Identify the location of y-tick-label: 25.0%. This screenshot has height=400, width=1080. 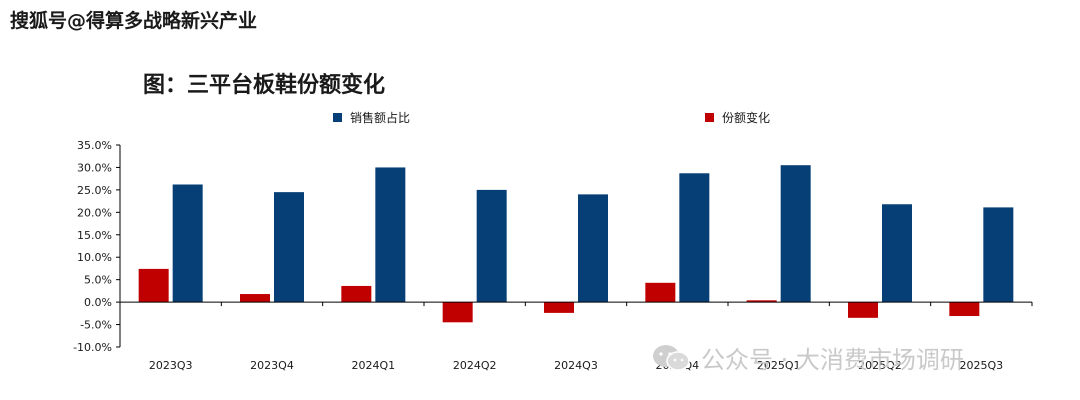
(94, 190).